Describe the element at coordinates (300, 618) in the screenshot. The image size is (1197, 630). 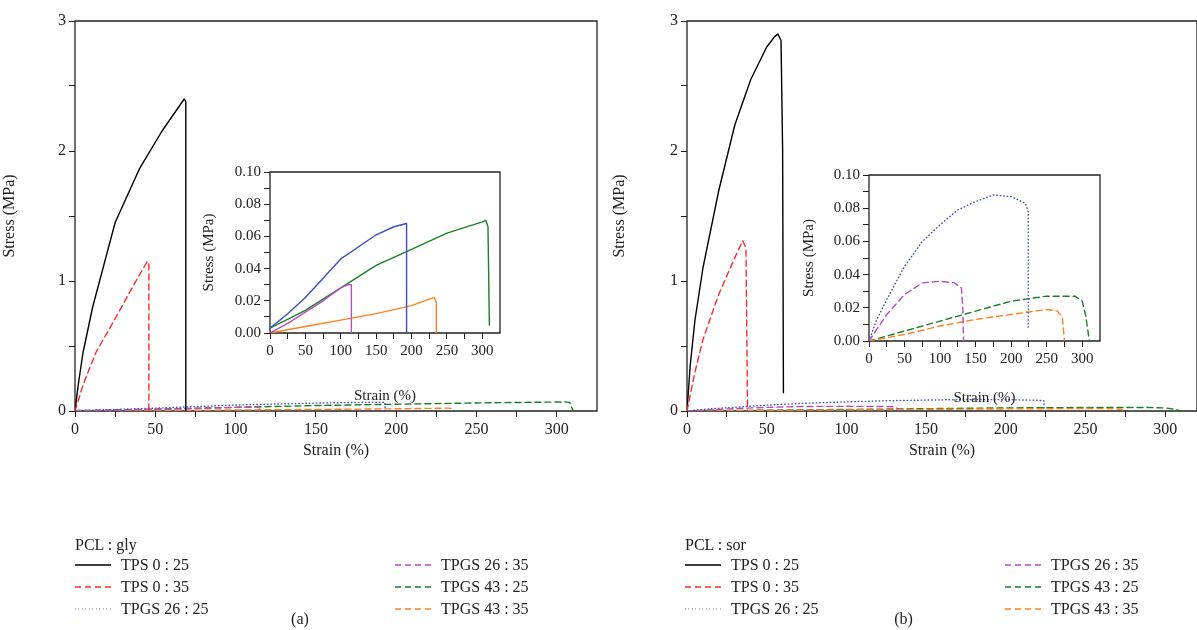
I see `text: (a)` at that location.